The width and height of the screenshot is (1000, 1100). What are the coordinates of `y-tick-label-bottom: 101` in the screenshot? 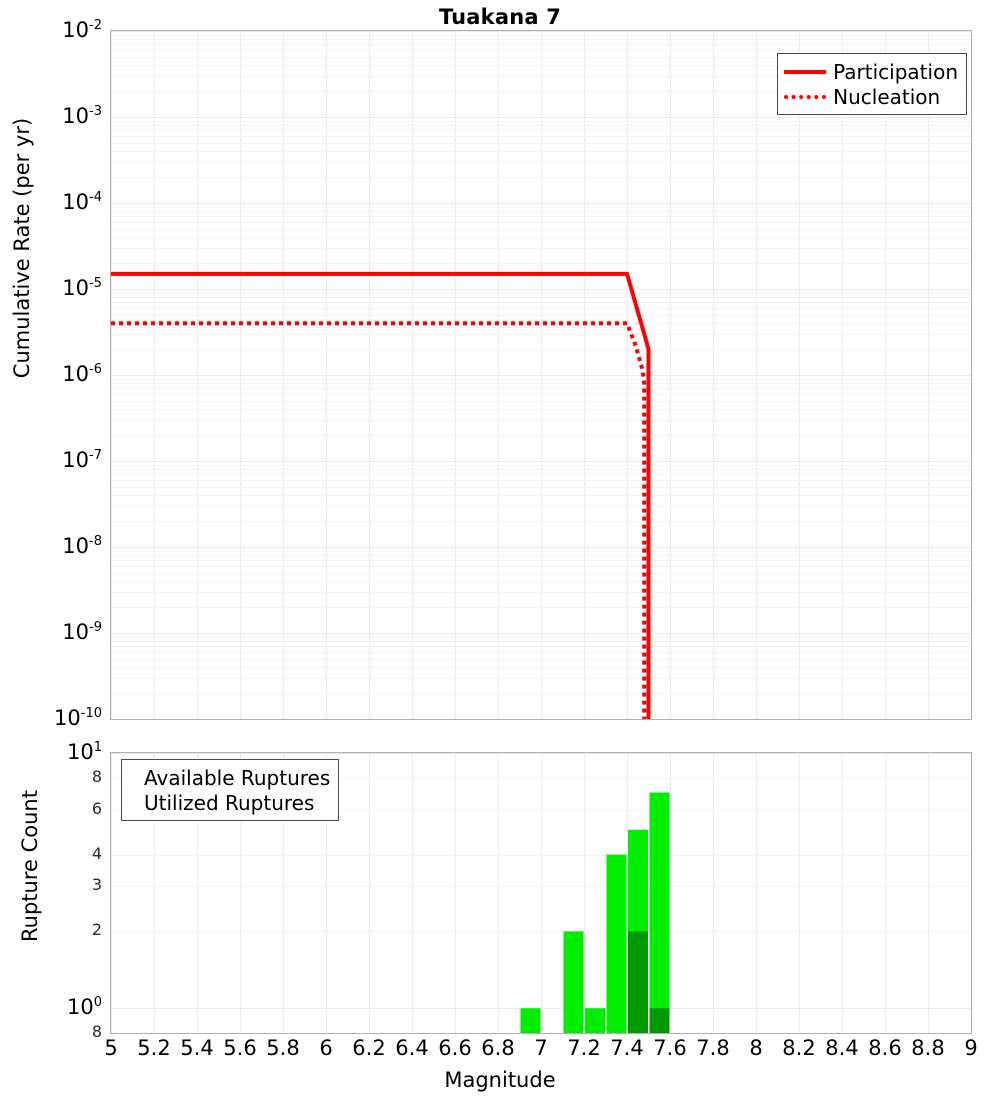 It's located at (84, 752).